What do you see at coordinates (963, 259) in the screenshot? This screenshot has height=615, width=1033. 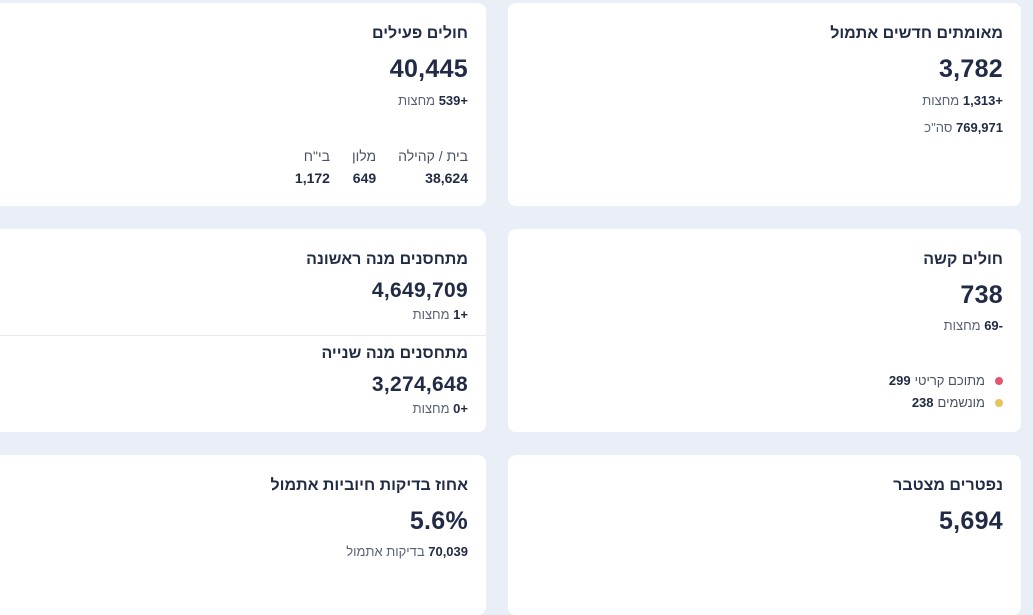 I see `card-title: חולים קשה` at bounding box center [963, 259].